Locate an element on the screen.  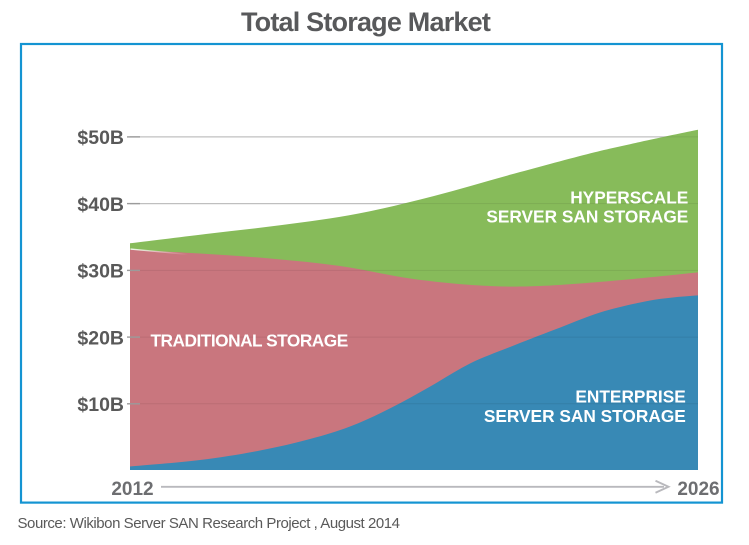
svg-text: Total Storage Market is located at coordinates (366, 22).